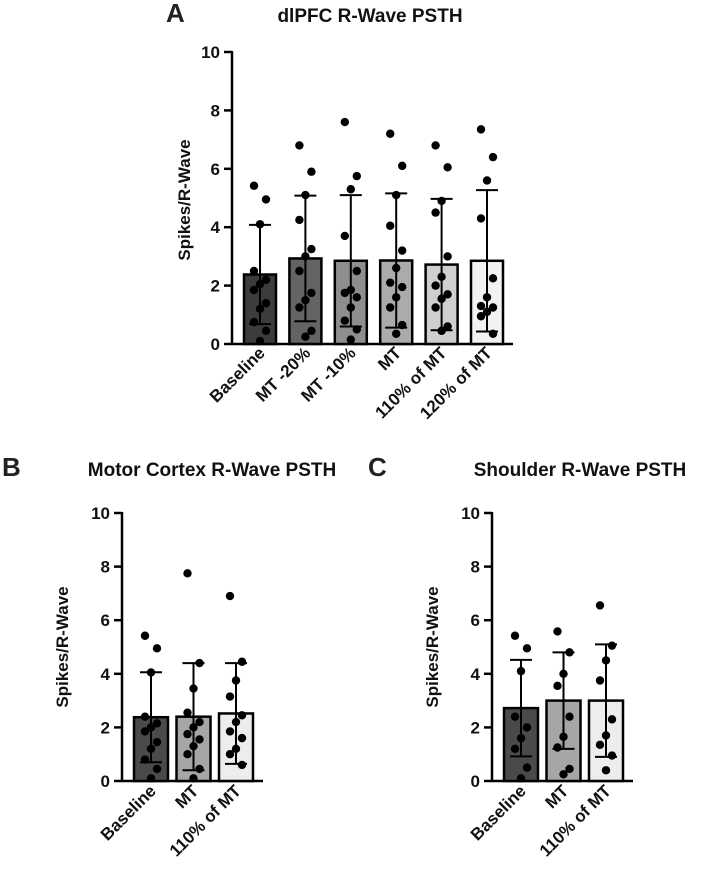 Image resolution: width=704 pixels, height=876 pixels. I want to click on y-axis-label-b: Spikes/R-Wave, so click(62, 646).